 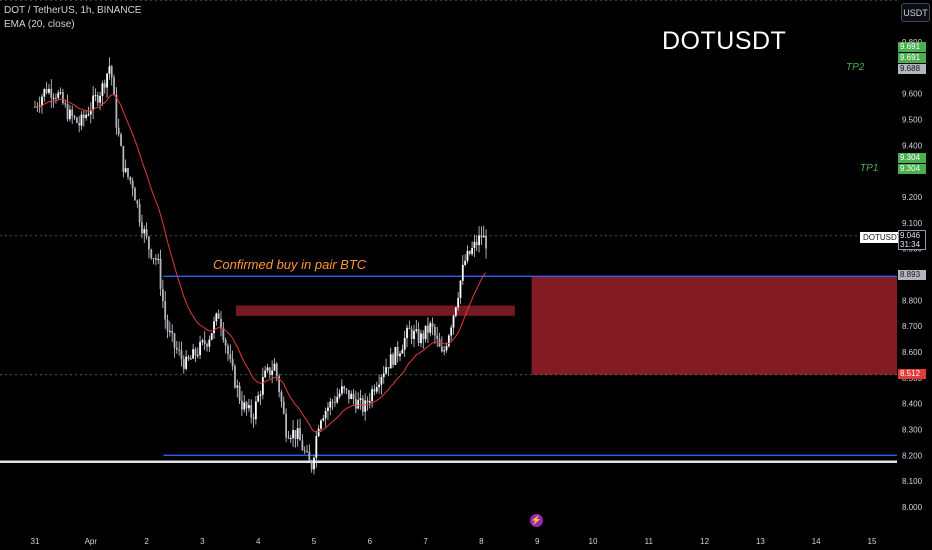 What do you see at coordinates (760, 541) in the screenshot?
I see `x-tick-label: 13` at bounding box center [760, 541].